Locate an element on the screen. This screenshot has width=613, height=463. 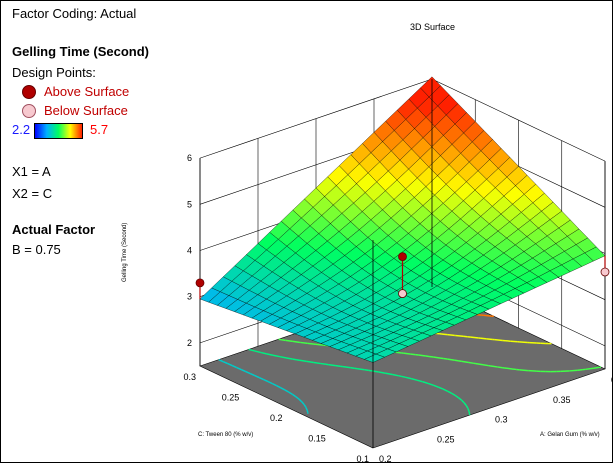
surface-cell is located at coordinates (374, 358).